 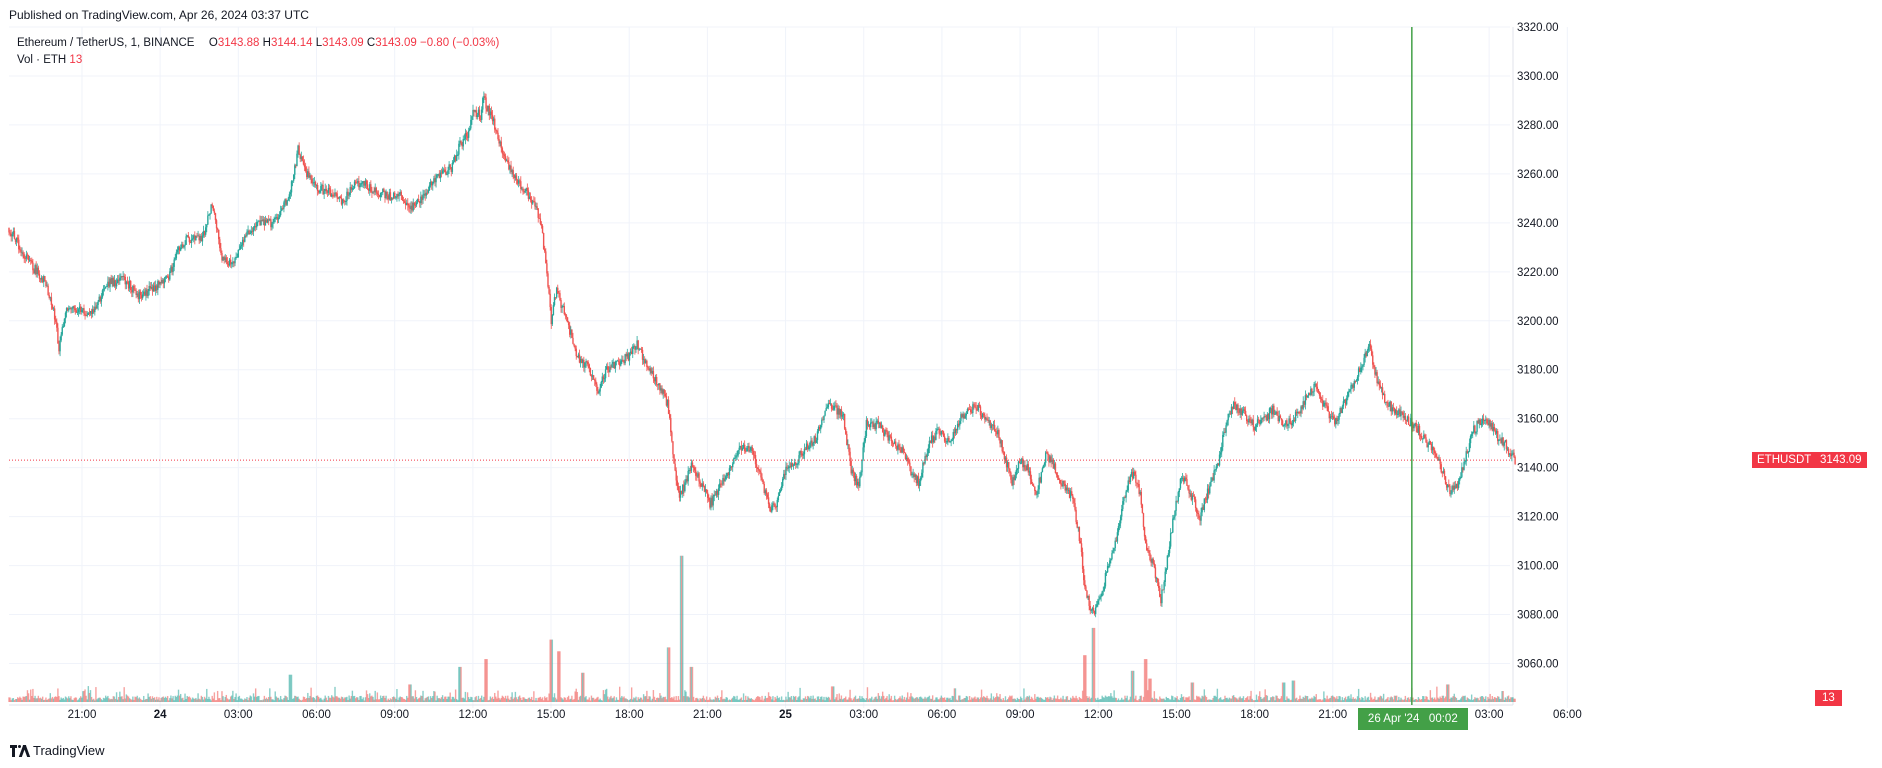 What do you see at coordinates (160, 715) in the screenshot?
I see `x-tick-label: 24` at bounding box center [160, 715].